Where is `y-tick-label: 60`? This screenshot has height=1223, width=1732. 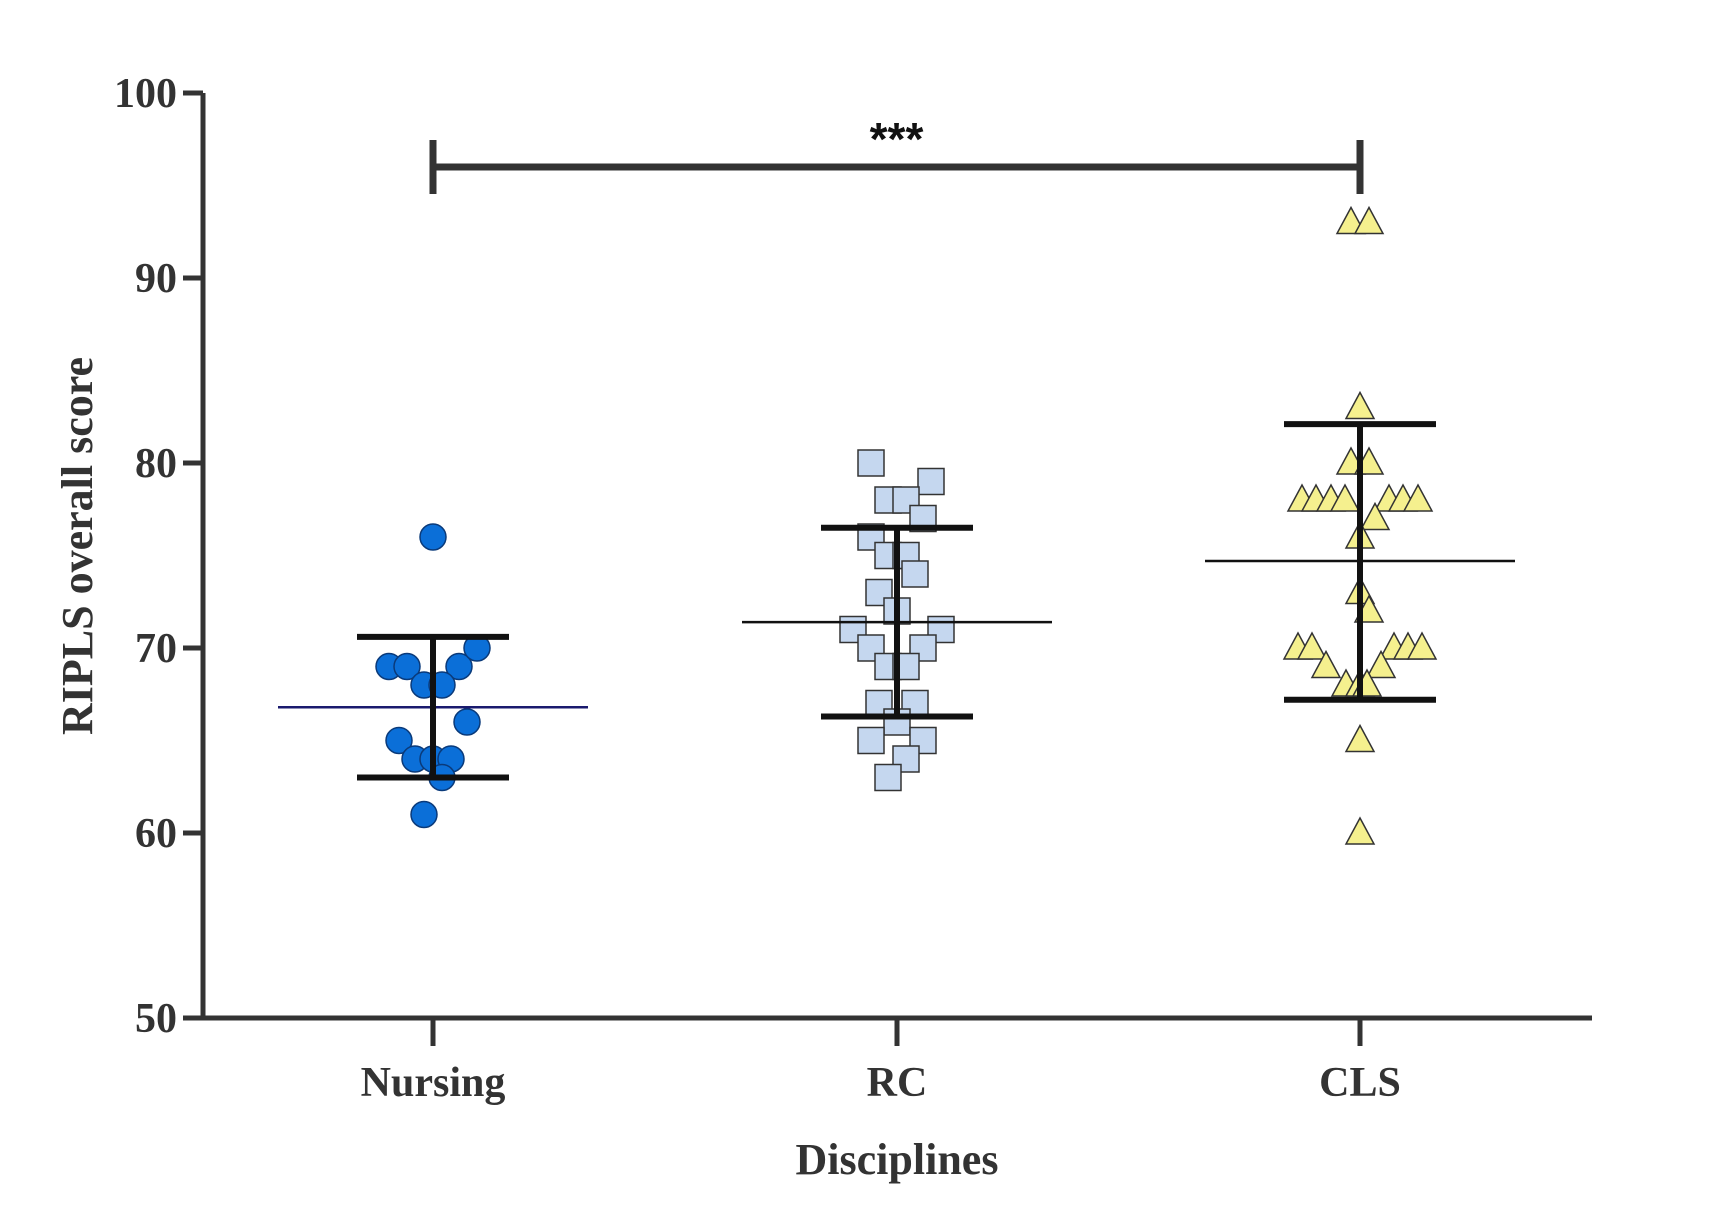
y-tick-label: 60 is located at coordinates (156, 834).